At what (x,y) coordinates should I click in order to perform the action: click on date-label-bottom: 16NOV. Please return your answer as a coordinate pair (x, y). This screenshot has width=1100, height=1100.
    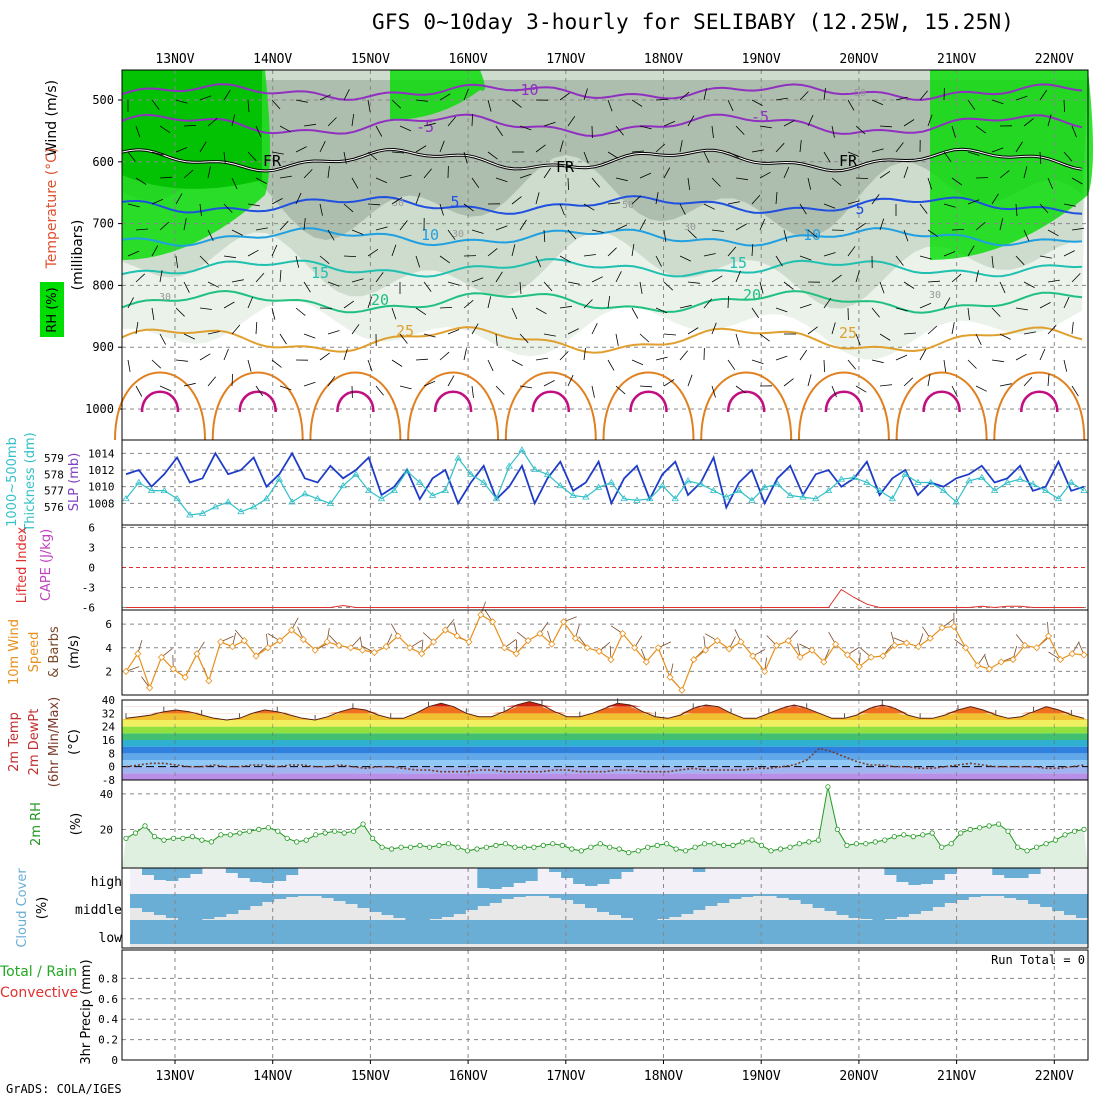
    Looking at the image, I should click on (468, 1076).